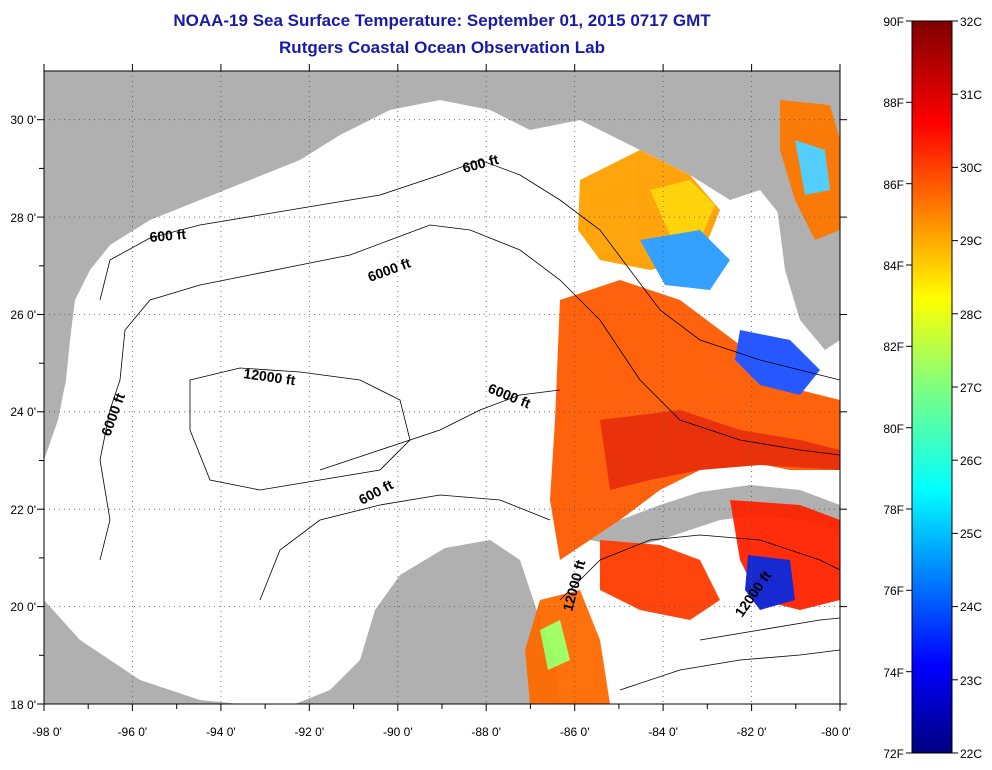  What do you see at coordinates (133, 732) in the screenshot?
I see `lon-tick-label: -96 0'` at bounding box center [133, 732].